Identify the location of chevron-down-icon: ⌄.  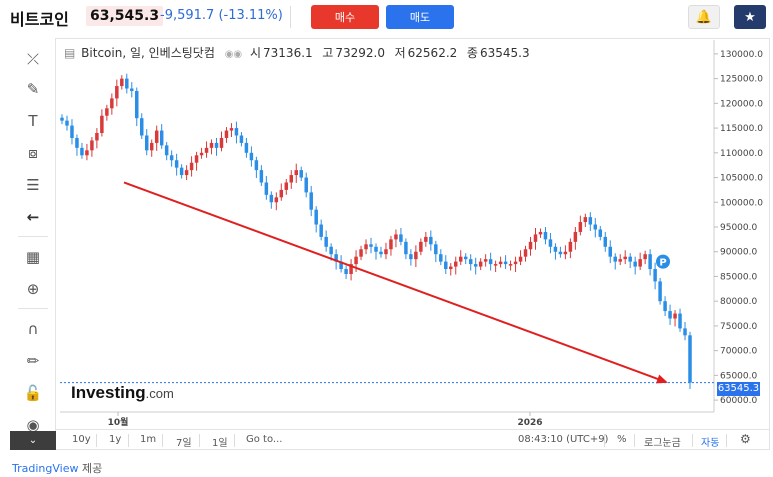
(33, 440).